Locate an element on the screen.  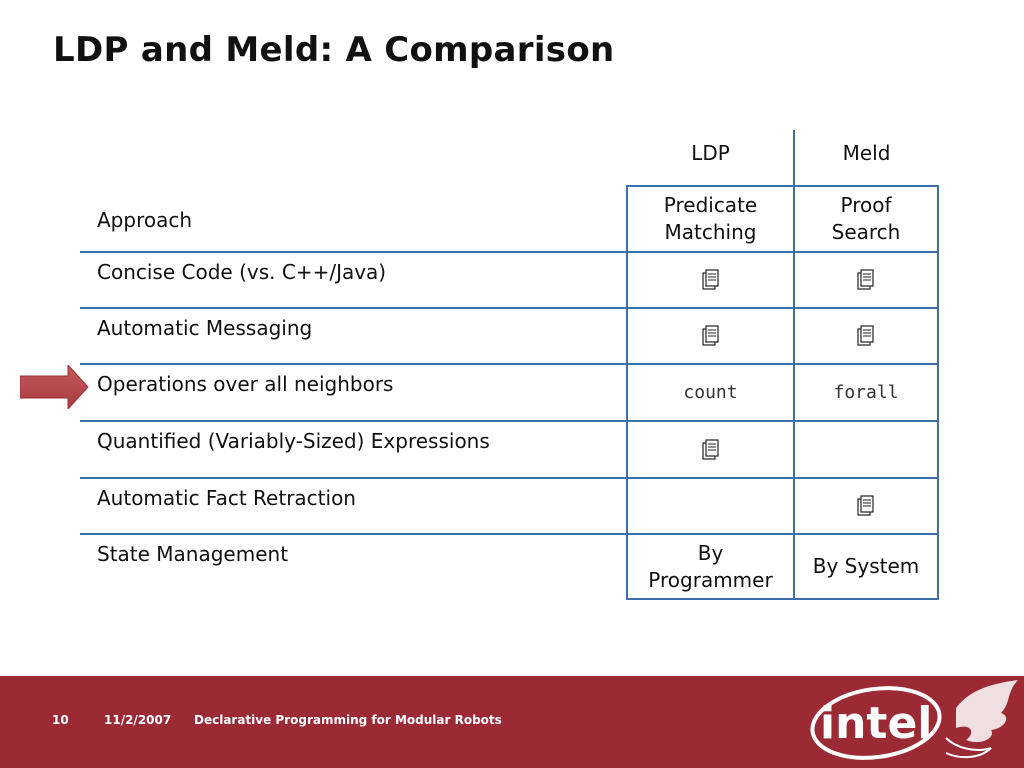
row-label-approach: Approach is located at coordinates (145, 220).